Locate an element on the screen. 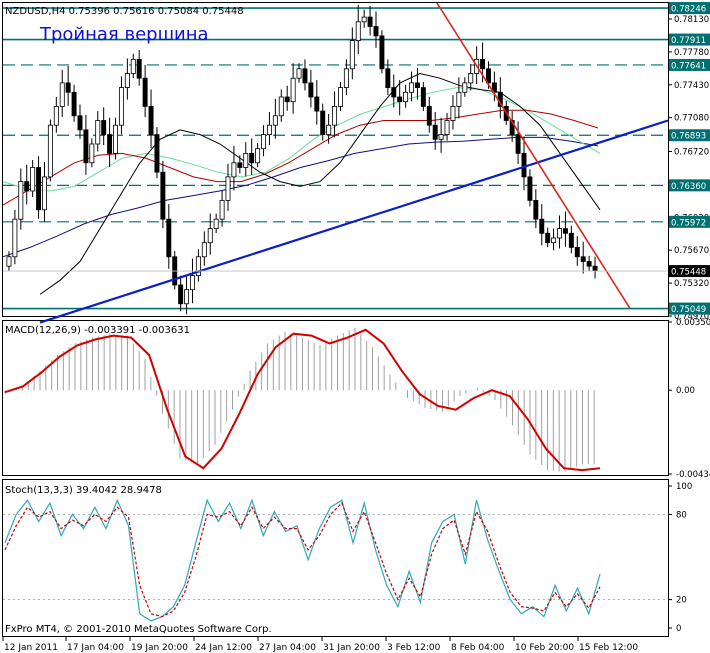 The image size is (710, 653). x-tick-label: 31 Jan 20:00 is located at coordinates (351, 648).